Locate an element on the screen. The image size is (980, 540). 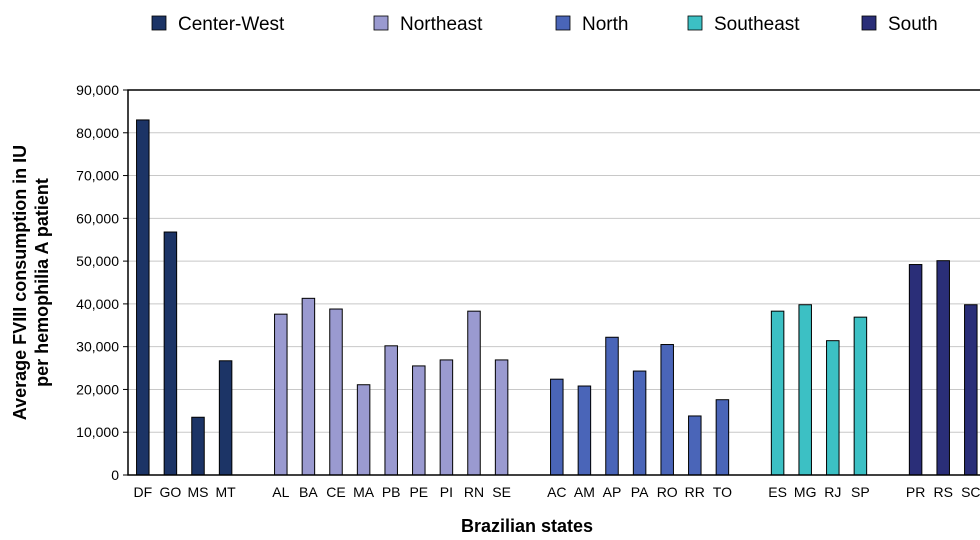
bar-am is located at coordinates (584, 430).